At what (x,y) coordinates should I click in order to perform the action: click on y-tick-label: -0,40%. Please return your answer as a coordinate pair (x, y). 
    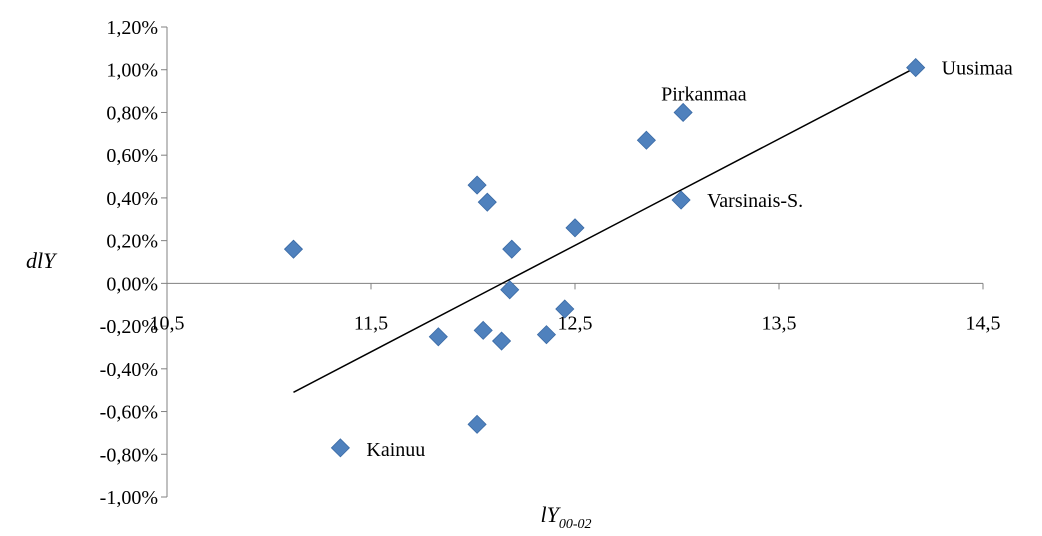
    Looking at the image, I should click on (129, 370).